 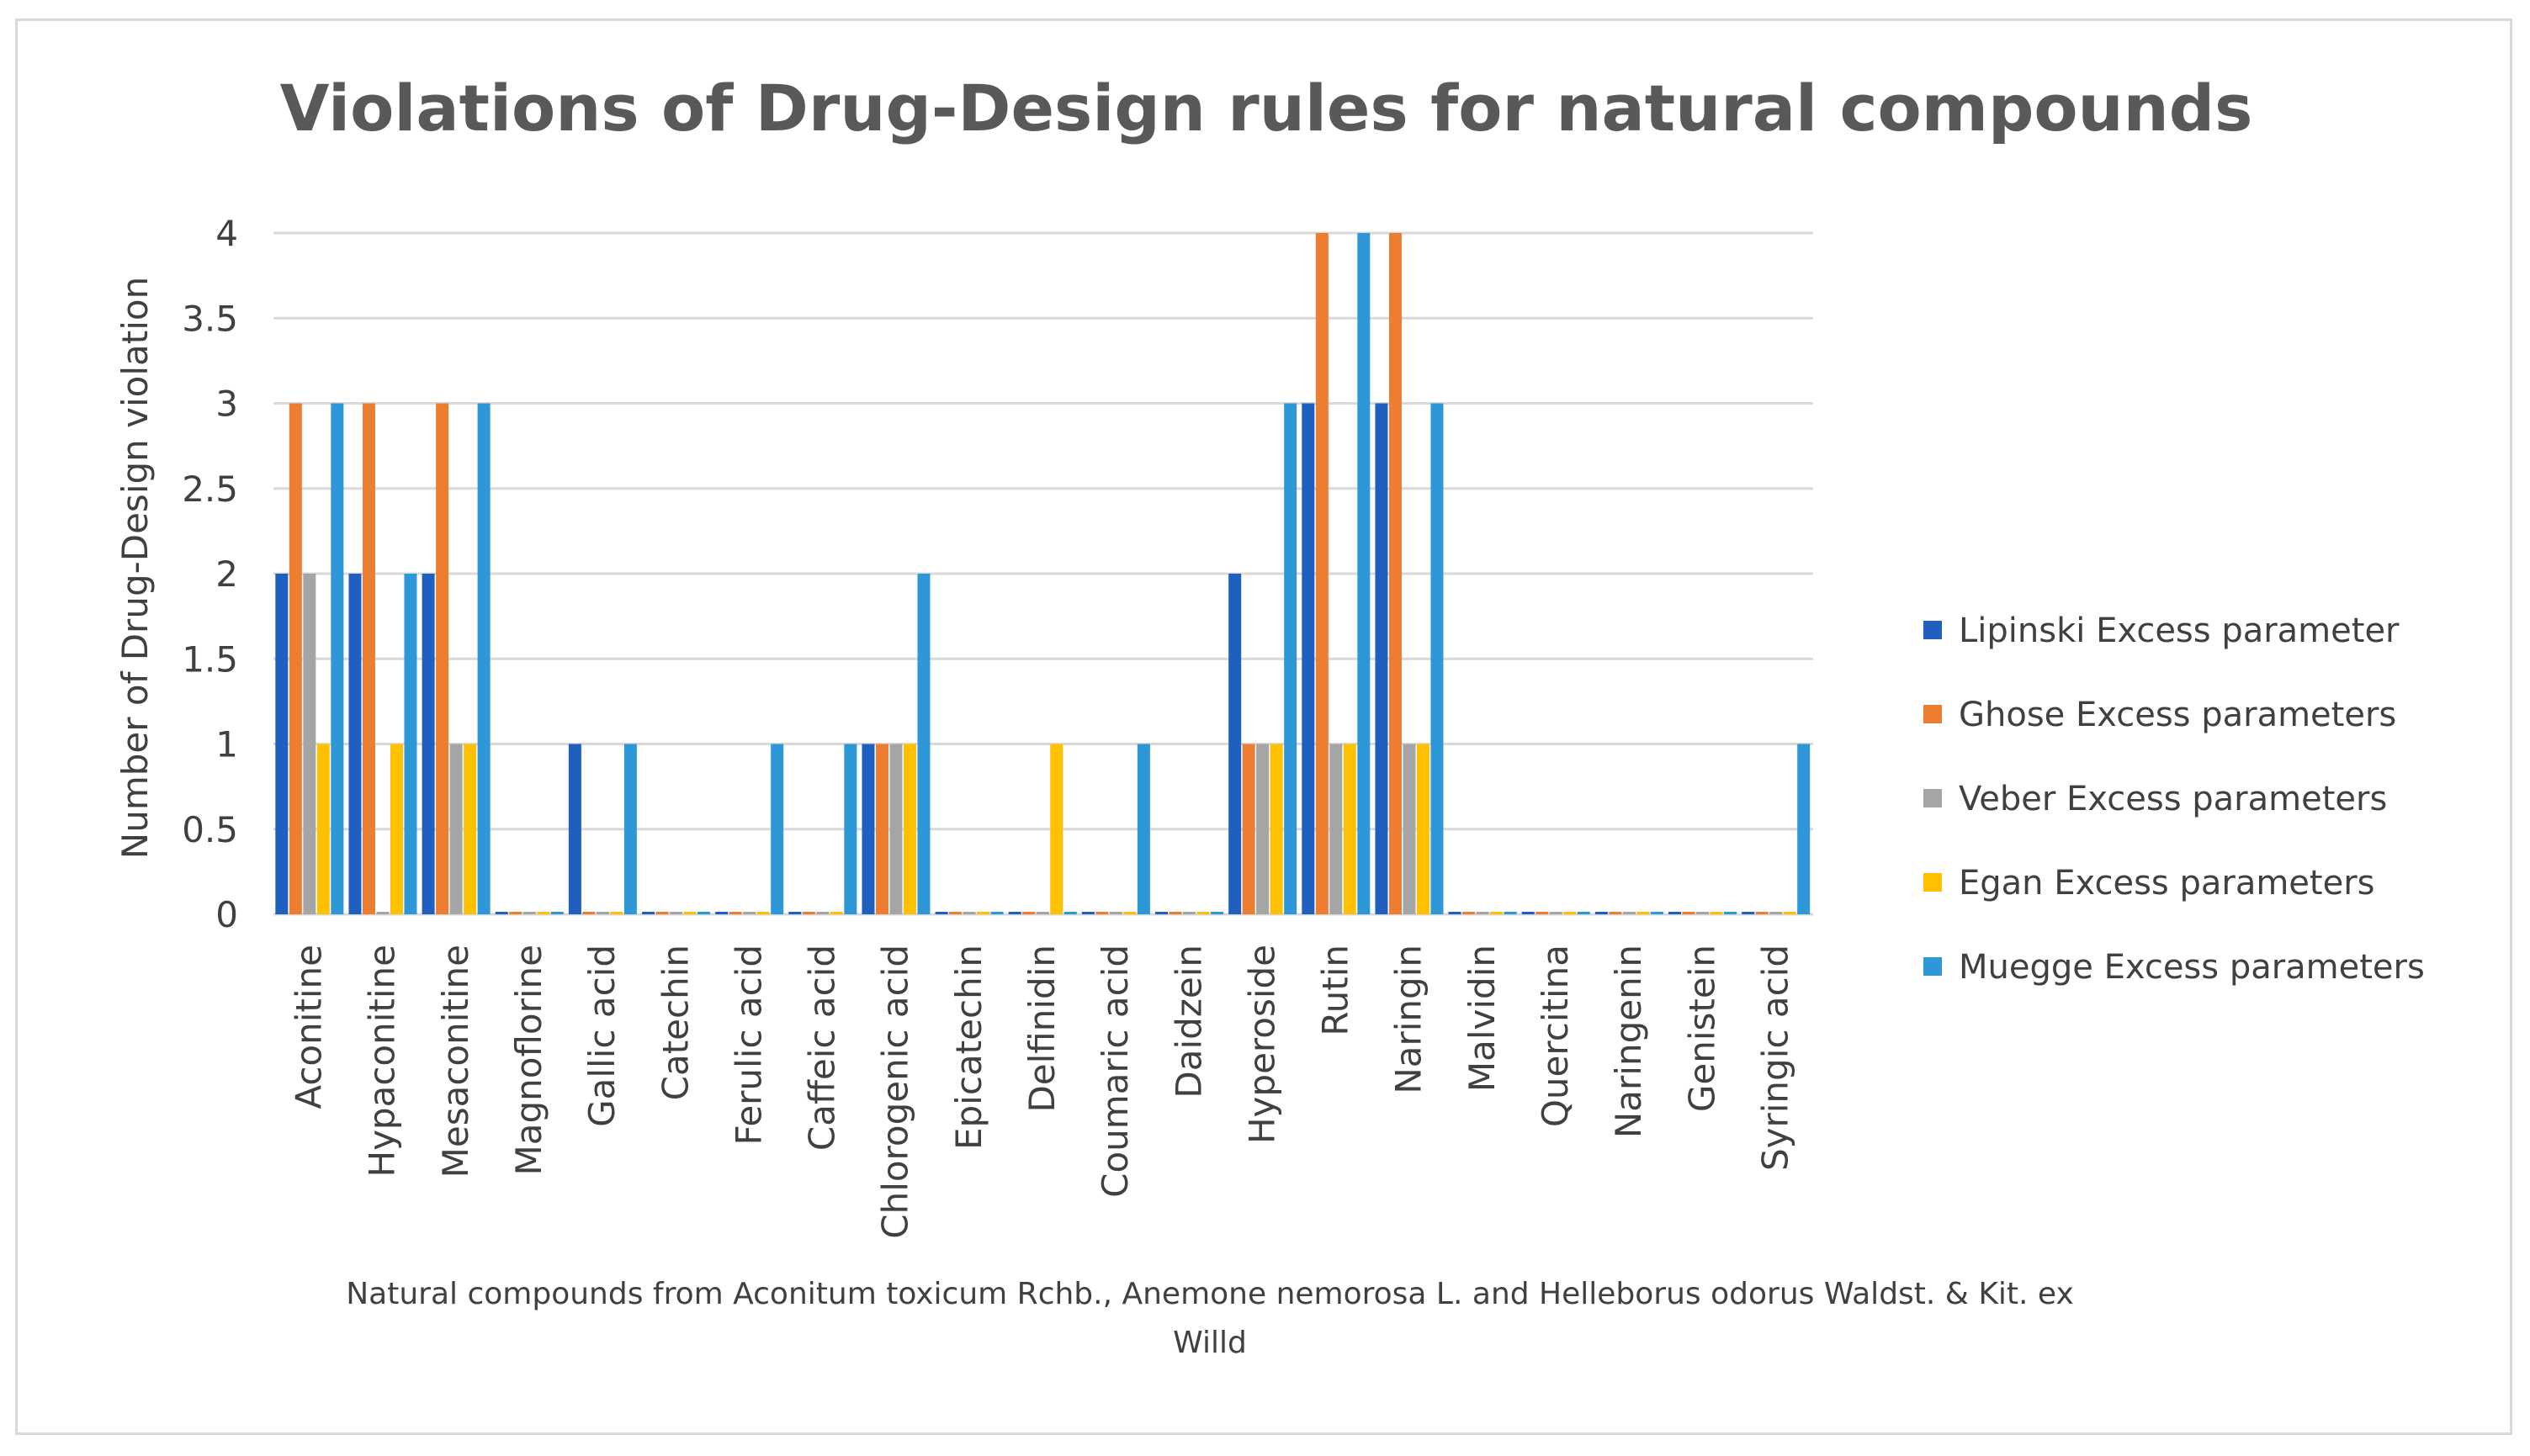 I want to click on legend-label: Egan Excess parameters, so click(x=2167, y=883).